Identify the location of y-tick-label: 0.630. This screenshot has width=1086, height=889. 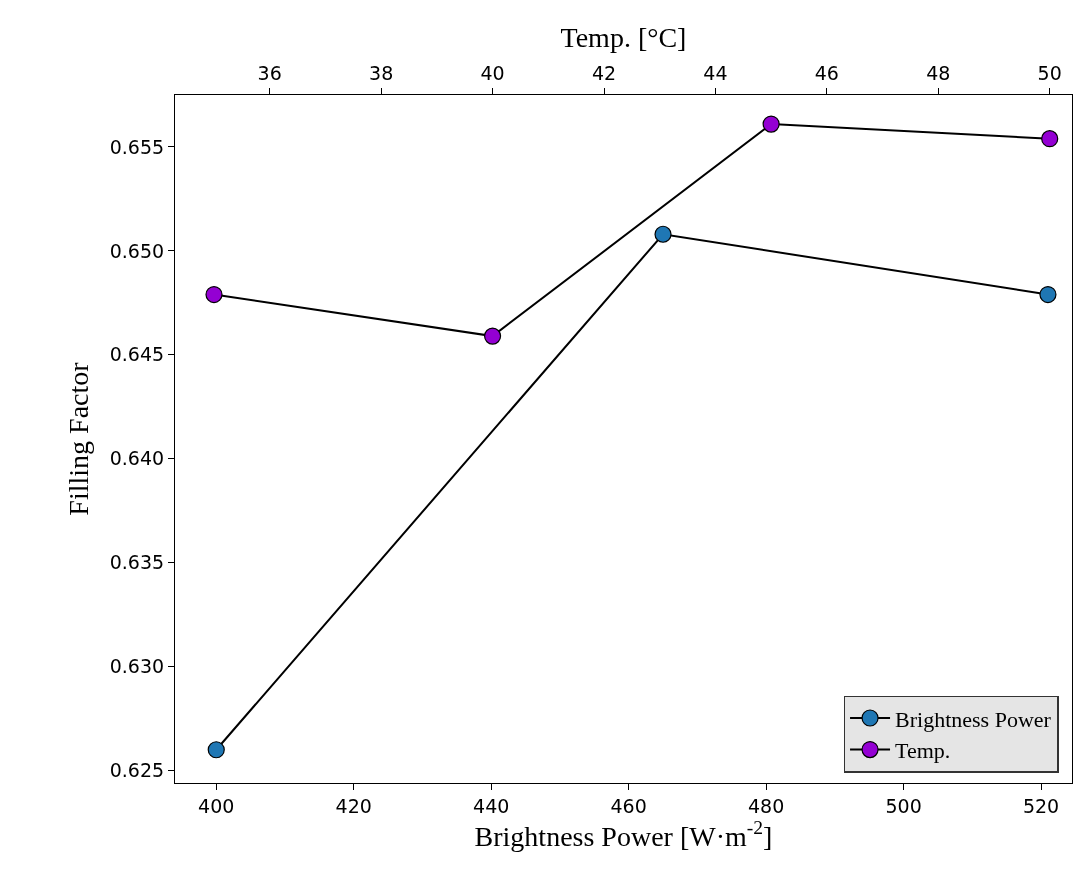
(137, 666).